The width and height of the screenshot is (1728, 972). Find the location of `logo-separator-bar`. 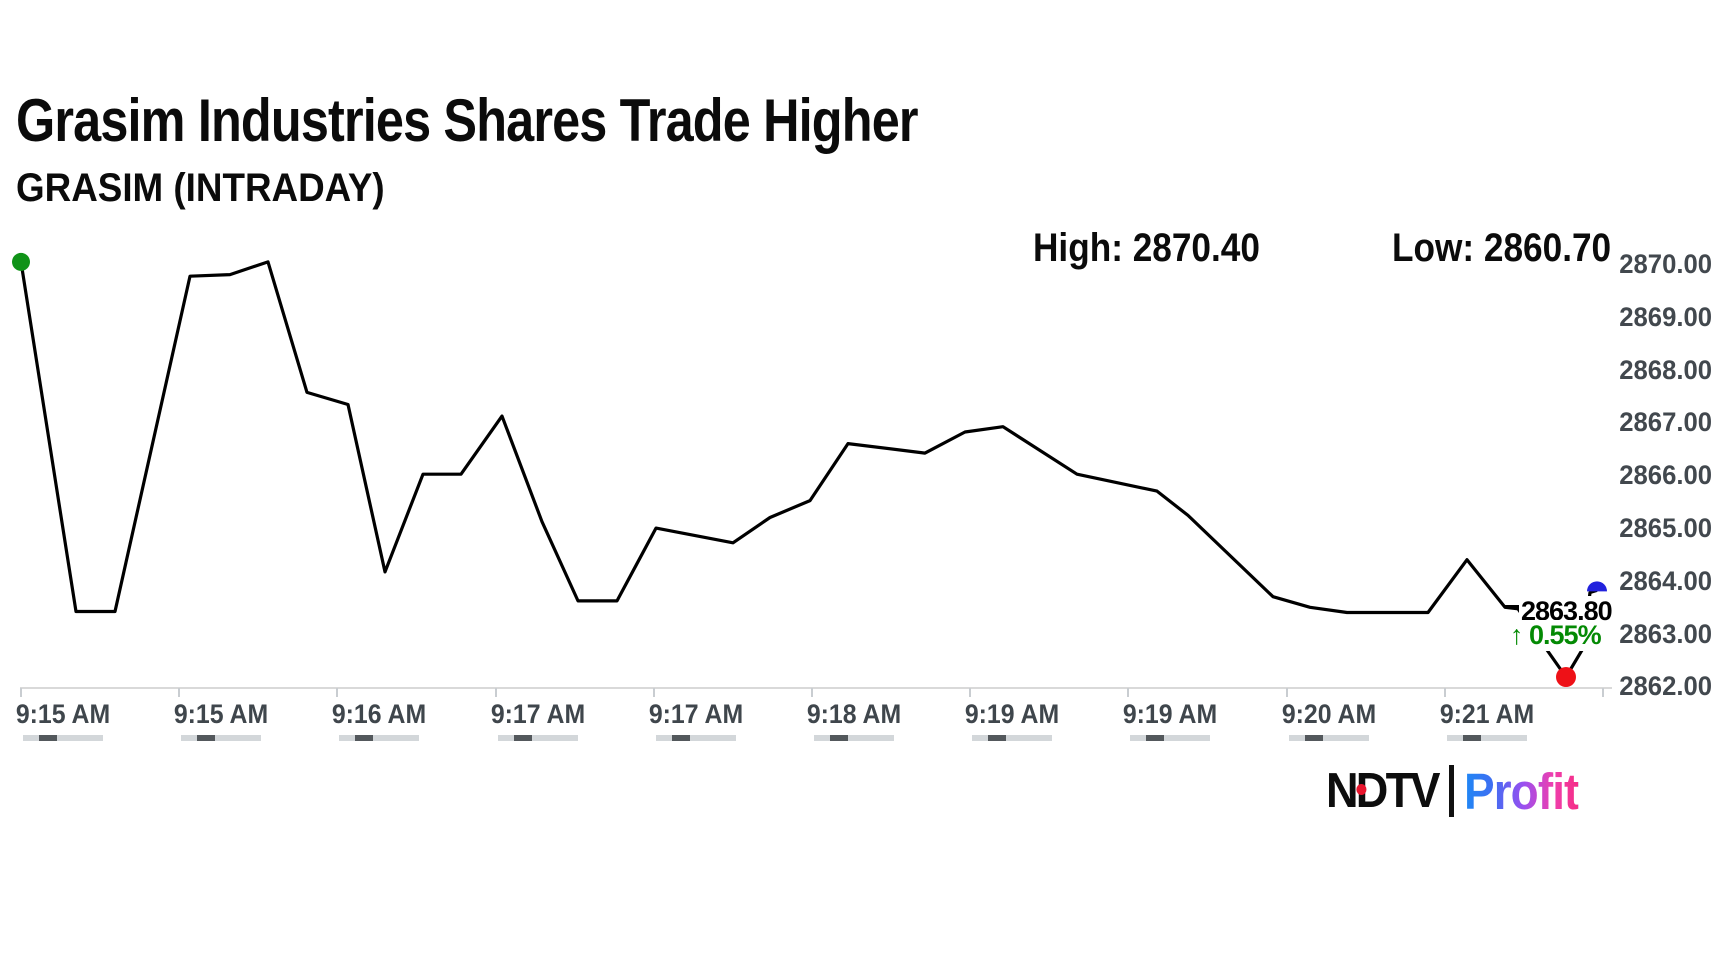

logo-separator-bar is located at coordinates (1452, 791).